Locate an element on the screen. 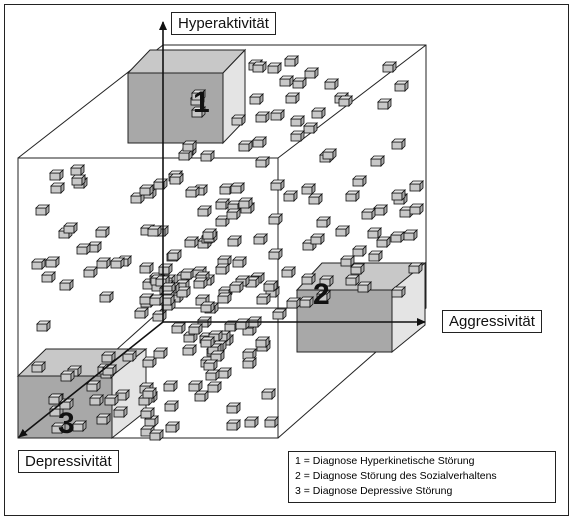 Image resolution: width=575 pixels, height=520 pixels. x-axis-label: Aggressivität is located at coordinates (492, 321).